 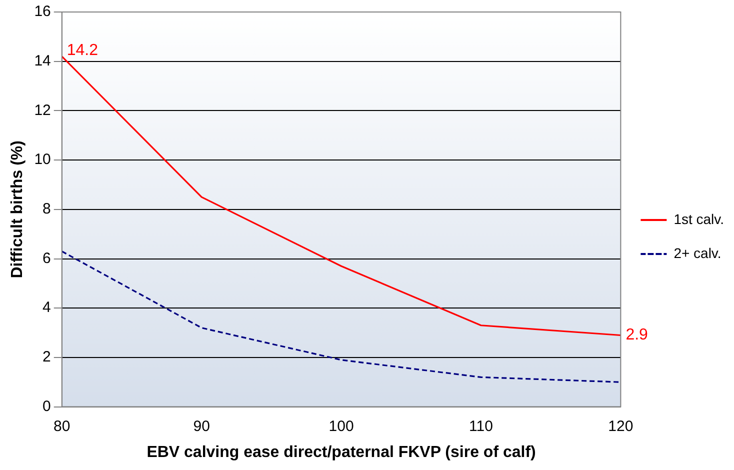 I want to click on y-tick-label: 16, so click(x=42, y=11).